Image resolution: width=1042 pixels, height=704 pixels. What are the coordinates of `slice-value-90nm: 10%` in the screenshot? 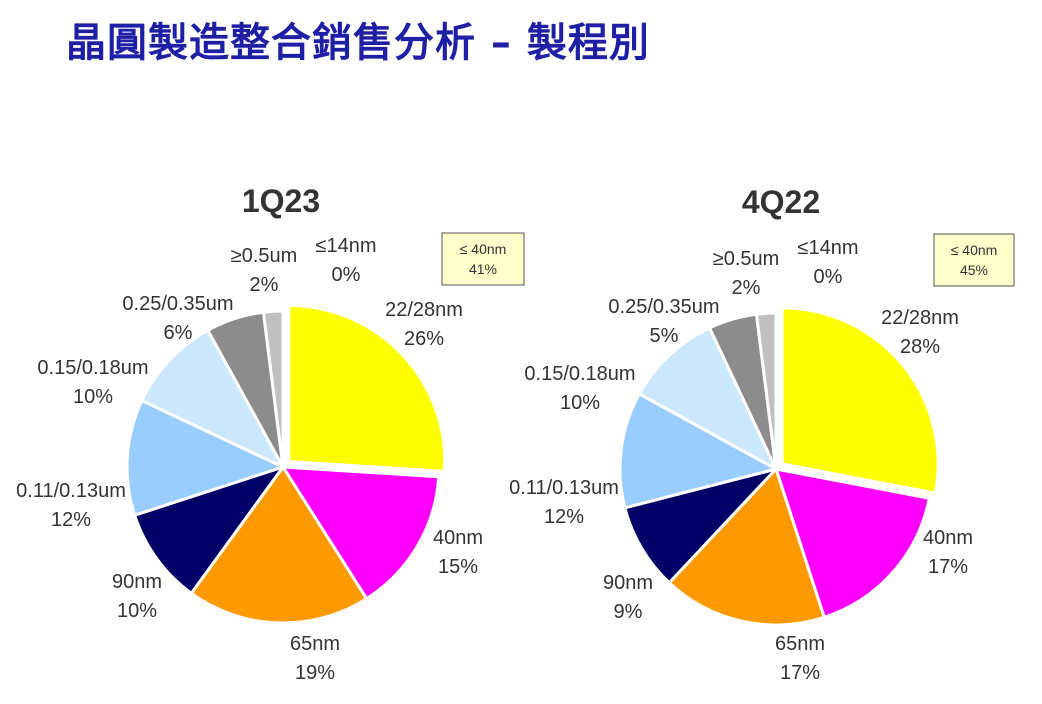 It's located at (137, 611).